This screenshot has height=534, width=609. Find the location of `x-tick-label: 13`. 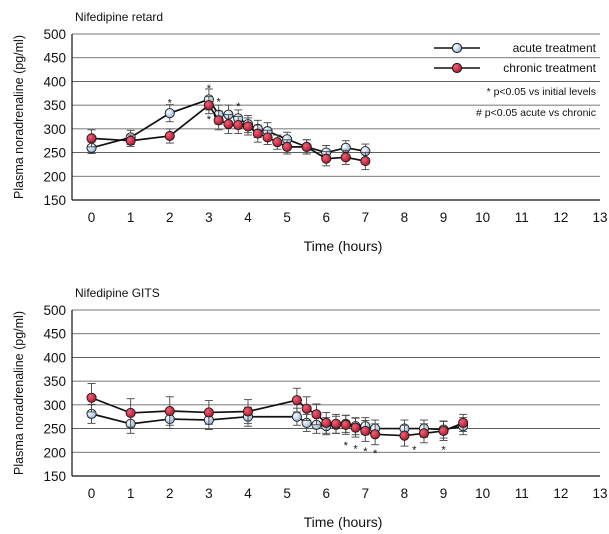

x-tick-label: 13 is located at coordinates (599, 217).